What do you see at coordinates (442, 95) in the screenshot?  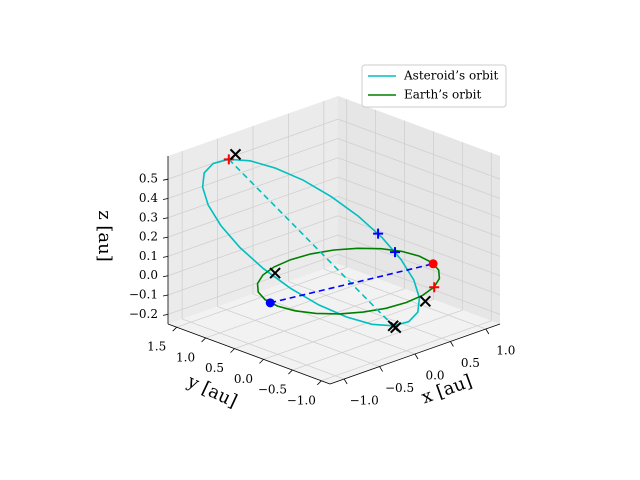 I see `legend-label: Earth’s orbit` at bounding box center [442, 95].